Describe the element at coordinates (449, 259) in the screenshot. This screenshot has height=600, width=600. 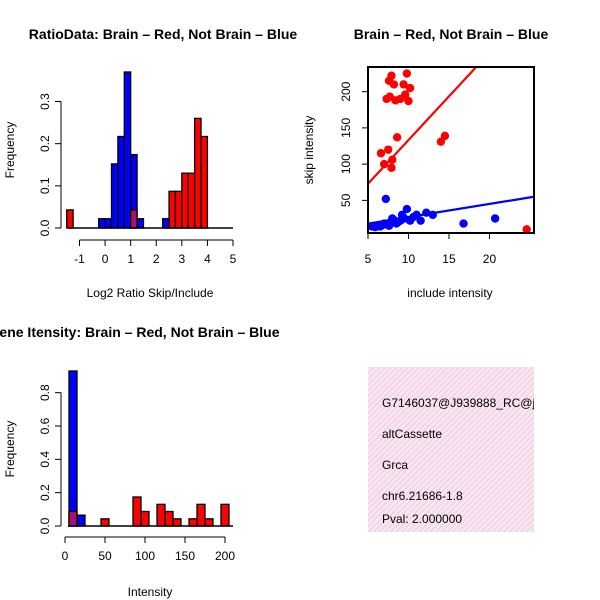
I see `scatter-x-tick-label: 15` at that location.